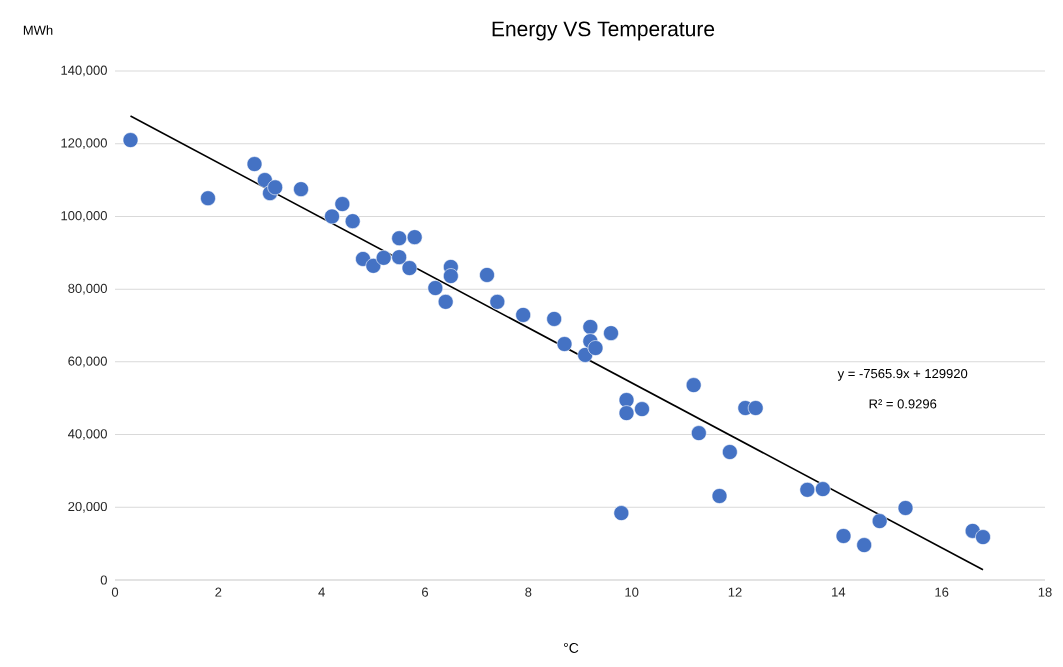  I want to click on y-tick-label: 0, so click(103, 580).